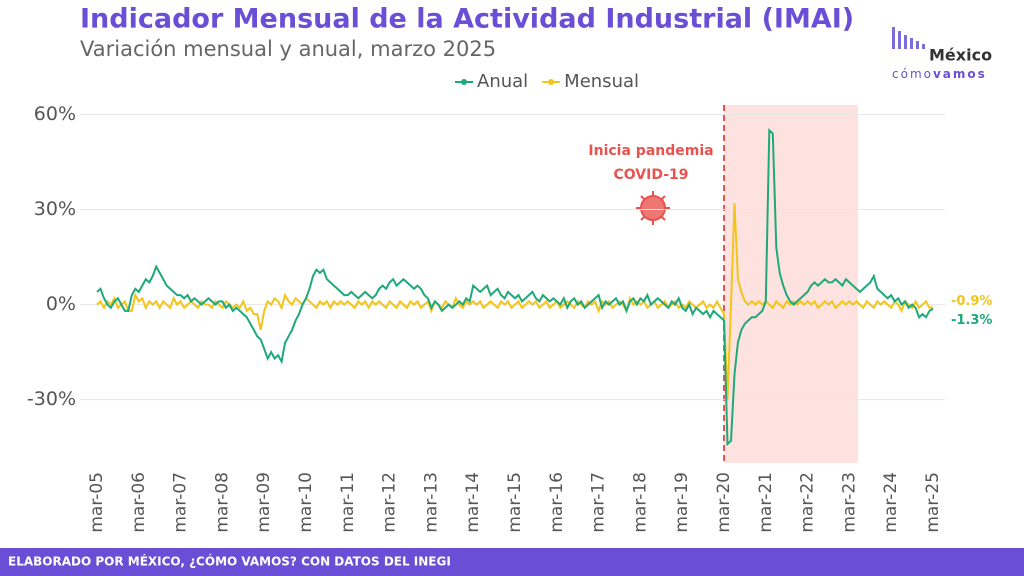 This screenshot has width=1024, height=576. I want to click on value-label: -0.9%, so click(971, 301).